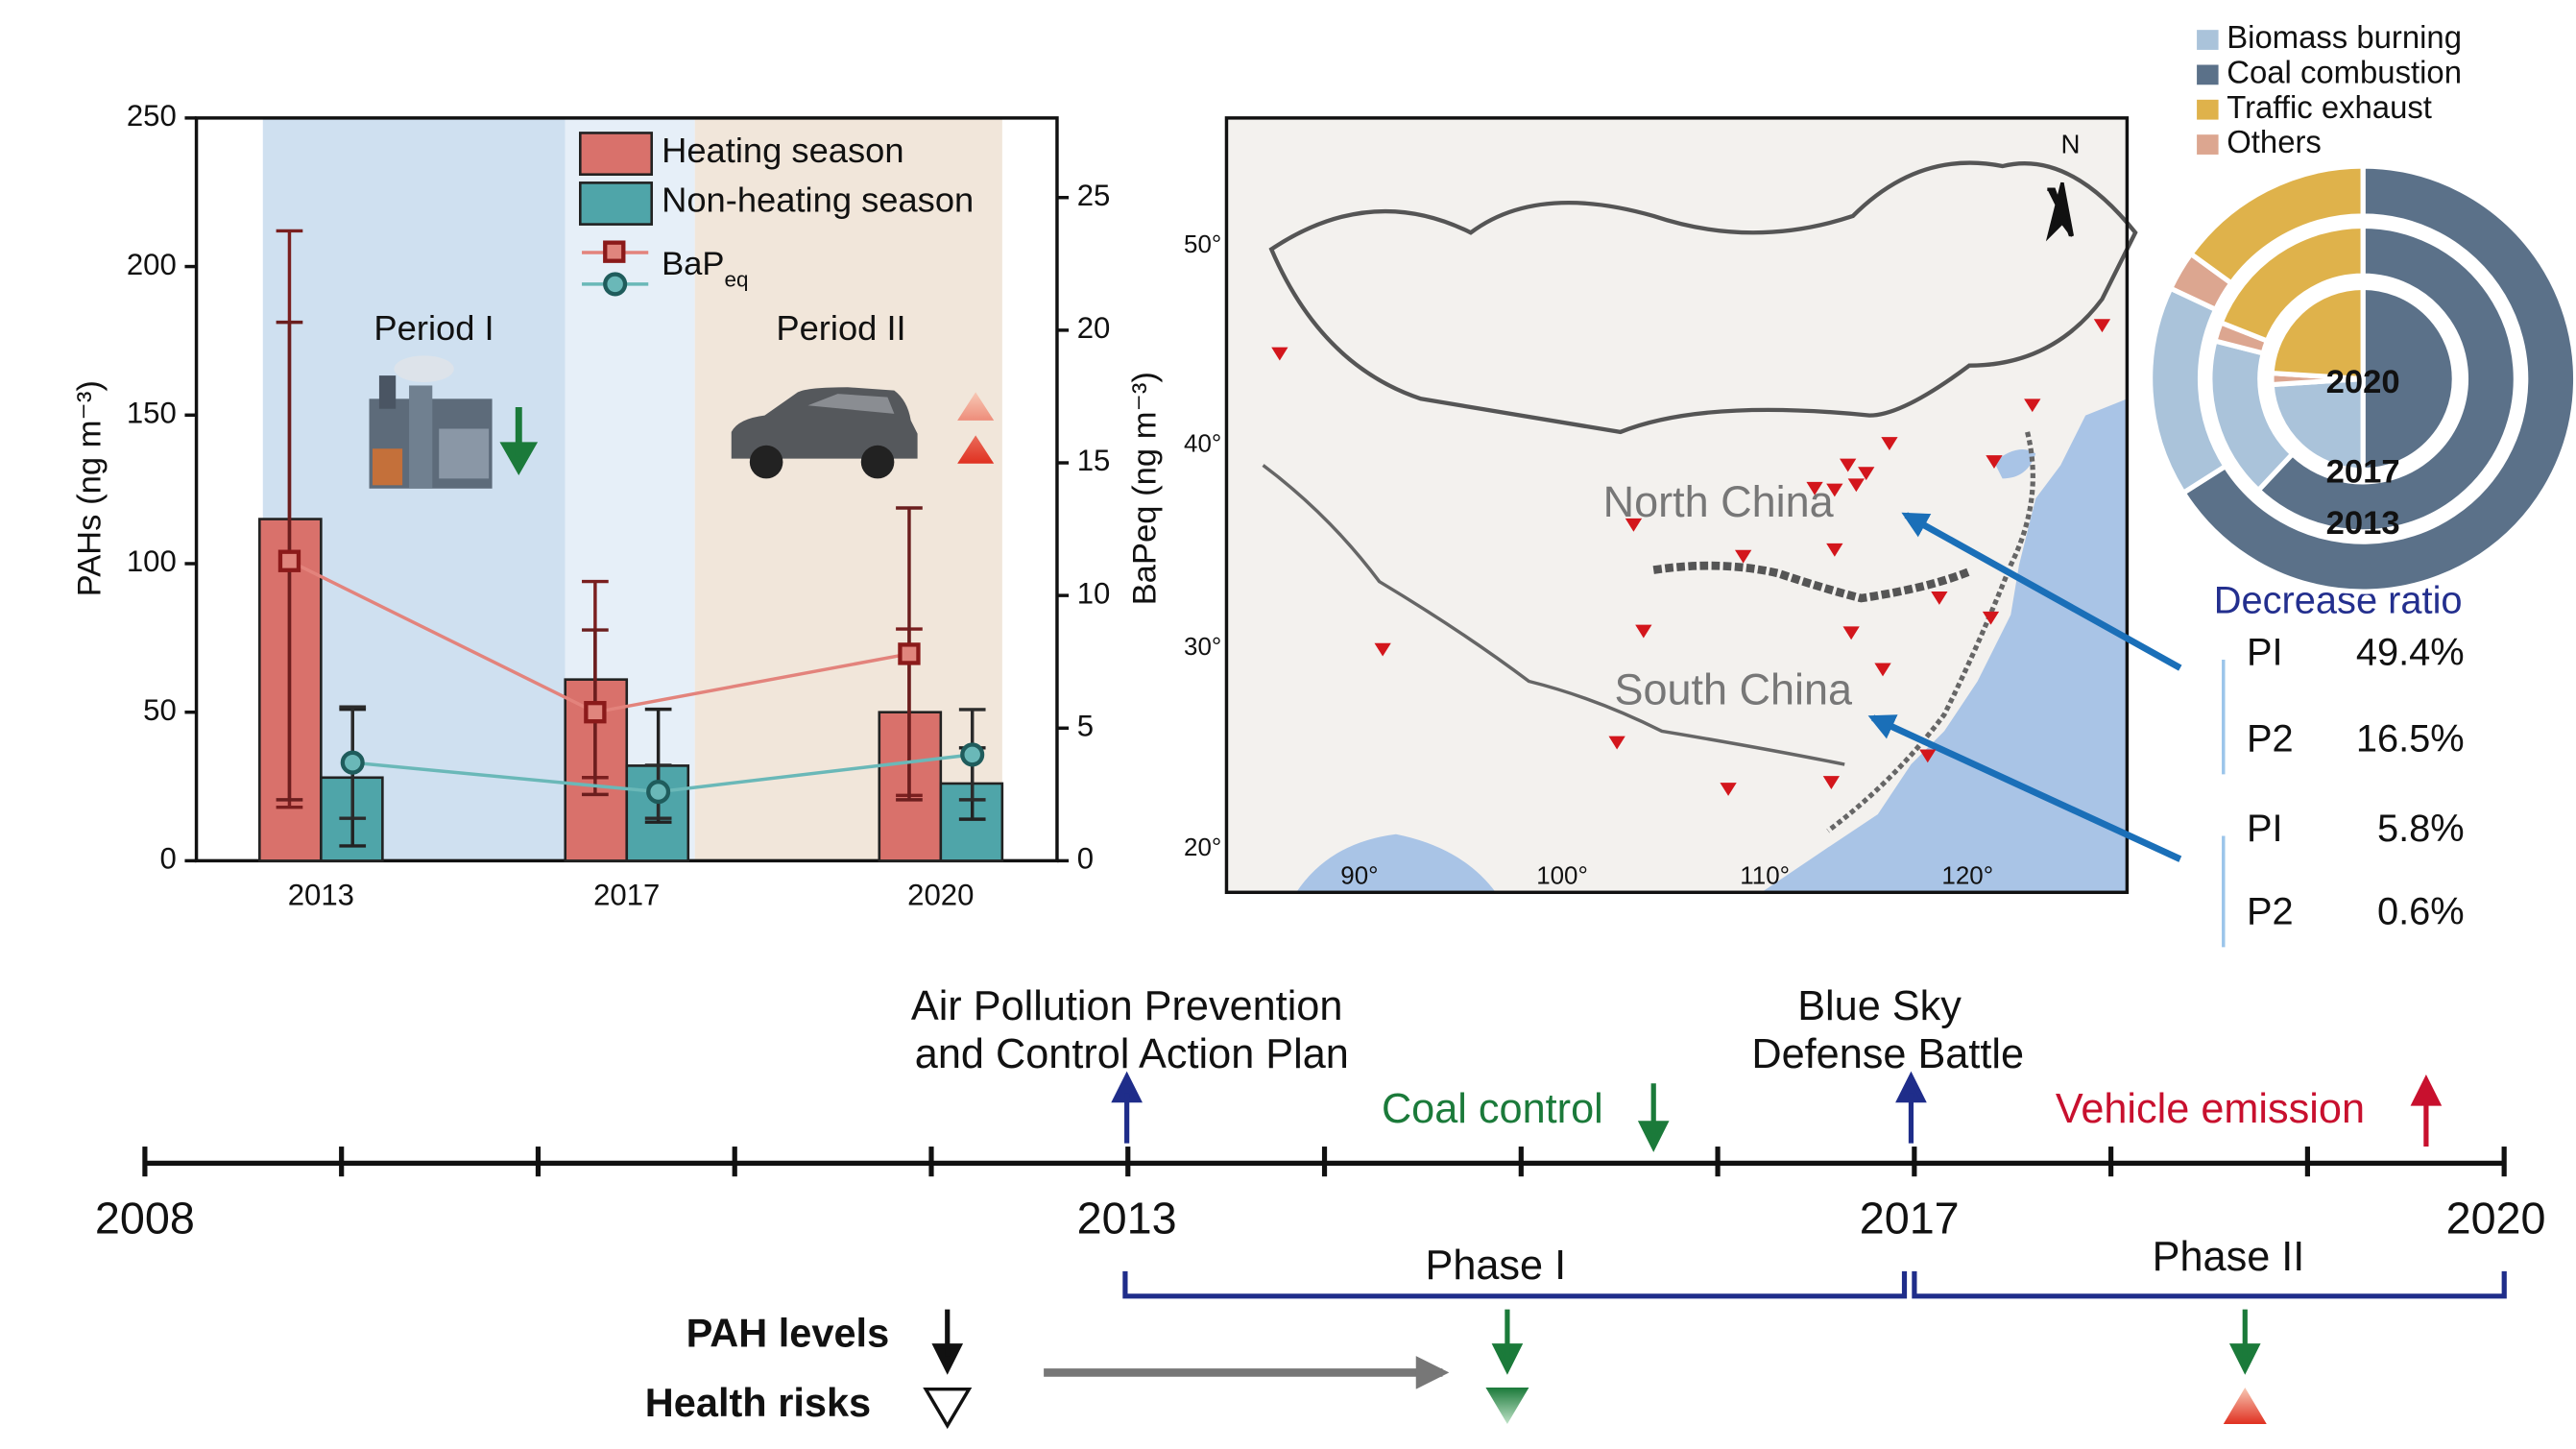 Image resolution: width=2576 pixels, height=1449 pixels. I want to click on lon-label: 100°, so click(1562, 876).